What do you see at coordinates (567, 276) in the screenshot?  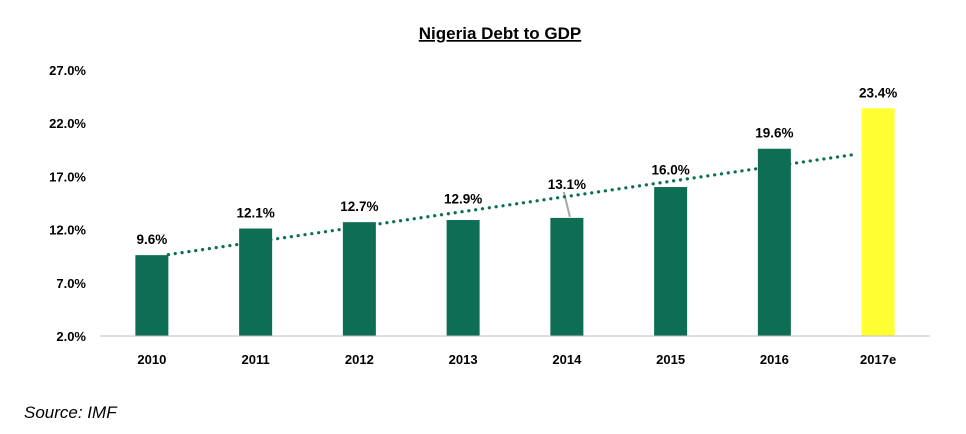 I see `bar-2014` at bounding box center [567, 276].